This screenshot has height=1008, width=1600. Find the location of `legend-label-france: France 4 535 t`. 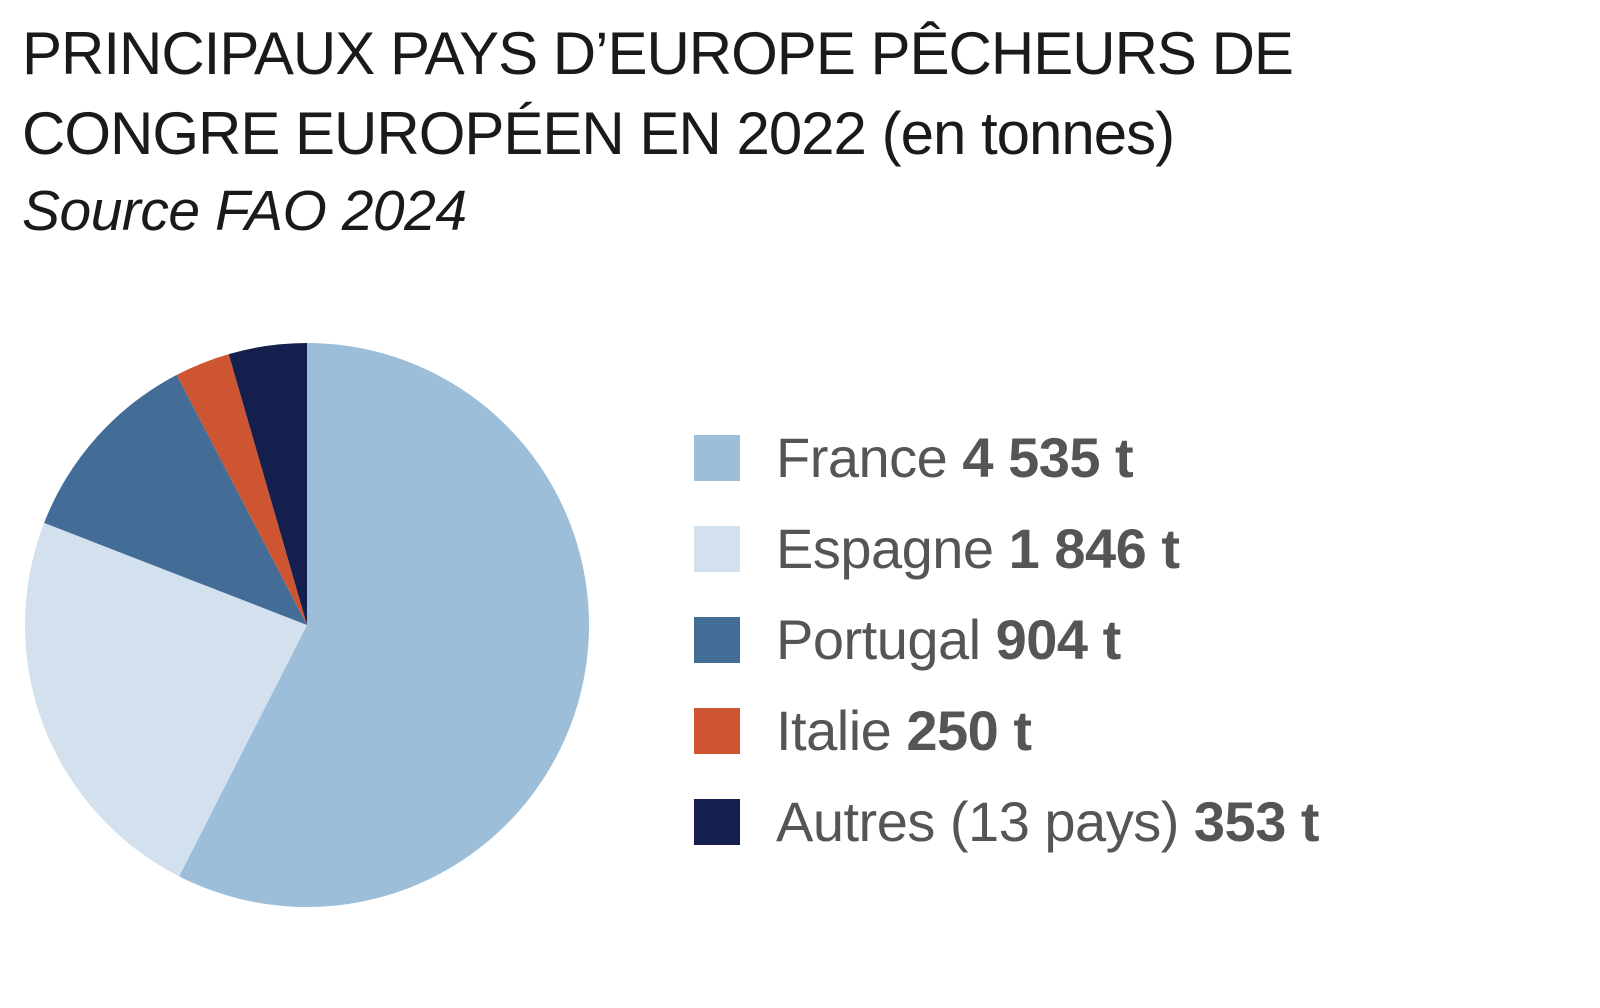

legend-label-france: France 4 535 t is located at coordinates (955, 457).